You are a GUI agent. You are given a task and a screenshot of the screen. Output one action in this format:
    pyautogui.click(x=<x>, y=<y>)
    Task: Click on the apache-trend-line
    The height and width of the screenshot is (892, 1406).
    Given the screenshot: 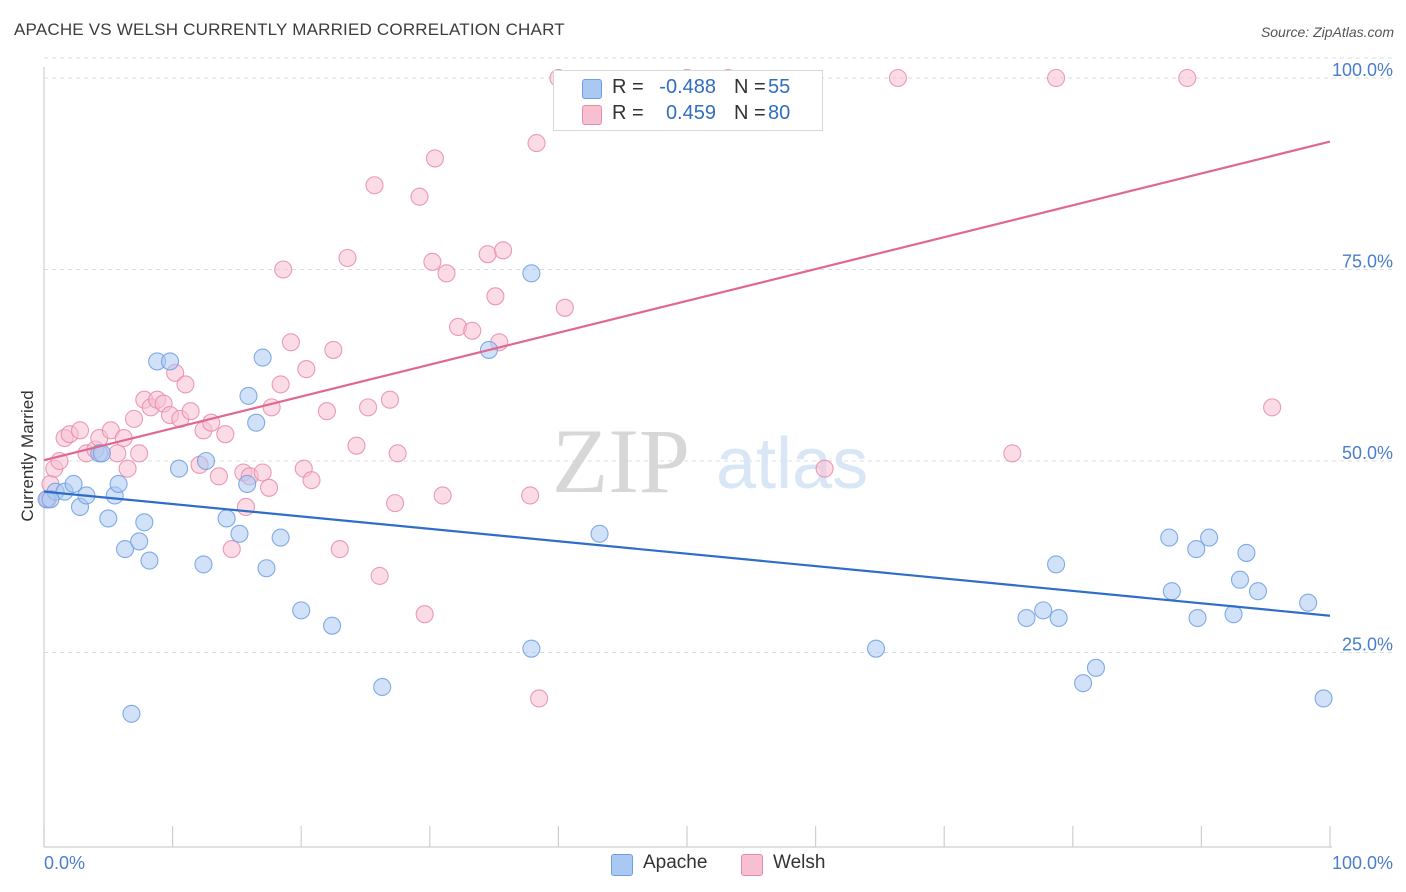 What is the action you would take?
    pyautogui.click(x=687, y=553)
    